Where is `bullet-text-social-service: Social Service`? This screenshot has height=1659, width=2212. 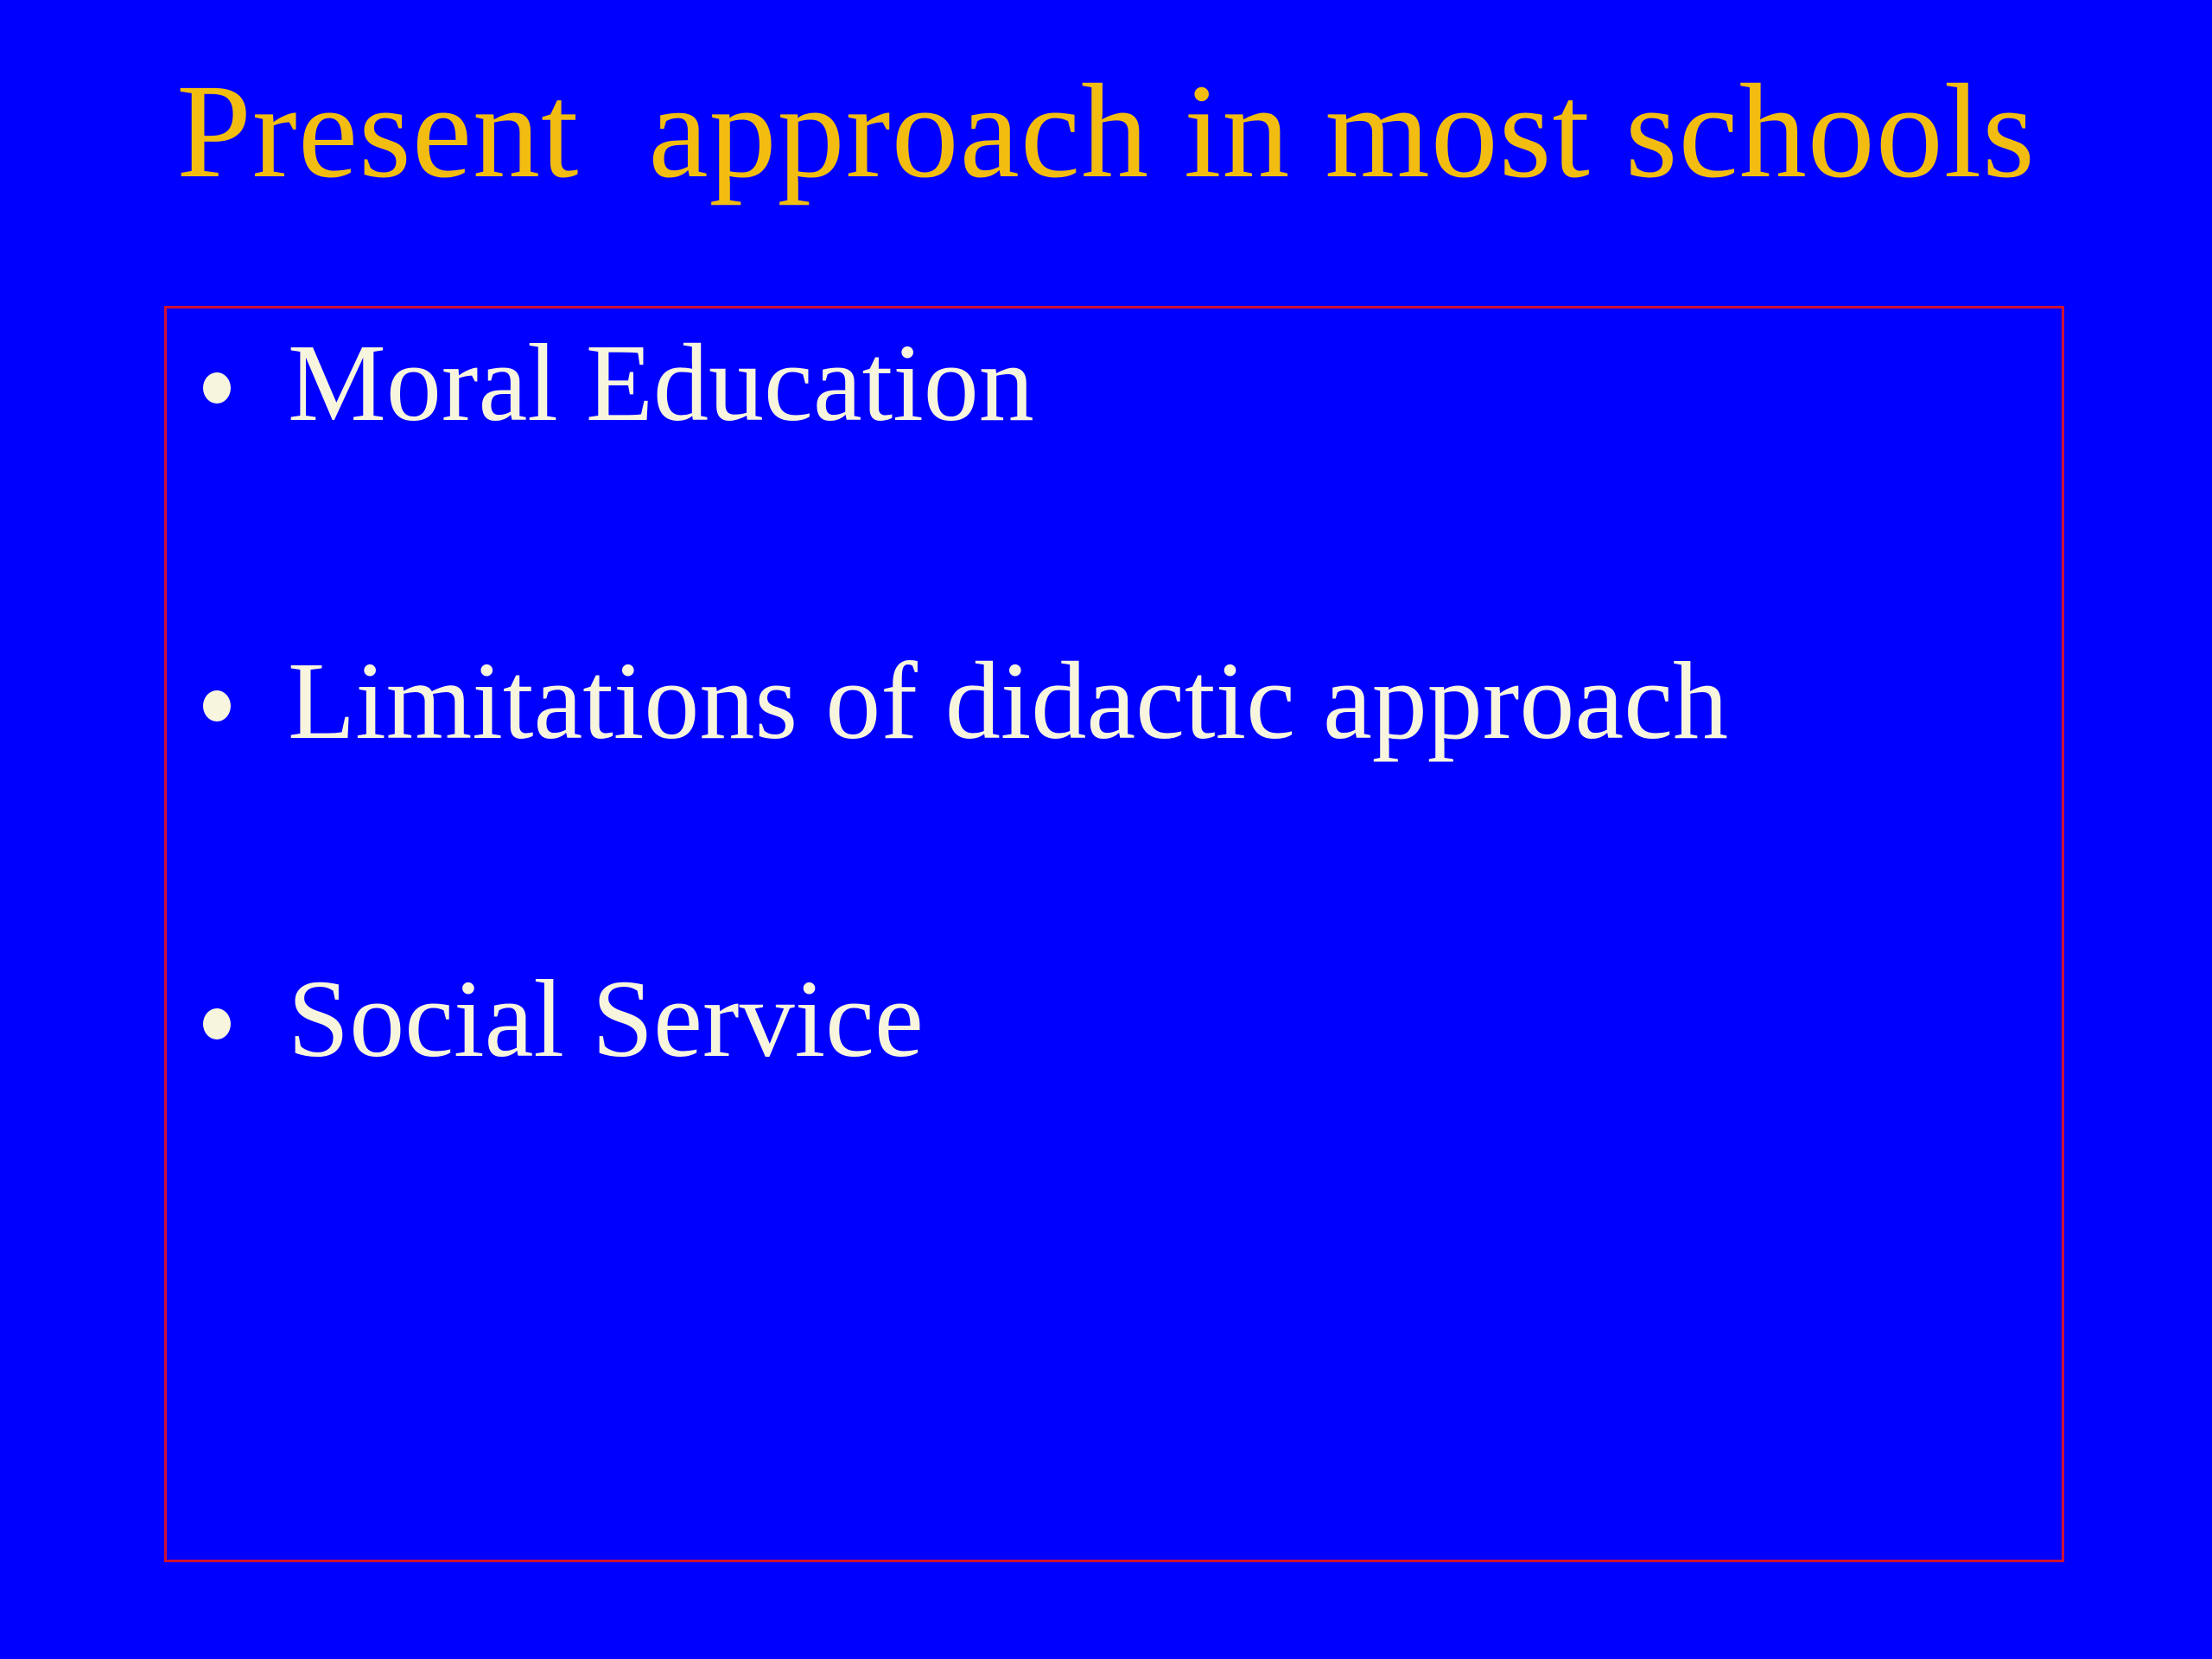
bullet-text-social-service: Social Service is located at coordinates (606, 1018).